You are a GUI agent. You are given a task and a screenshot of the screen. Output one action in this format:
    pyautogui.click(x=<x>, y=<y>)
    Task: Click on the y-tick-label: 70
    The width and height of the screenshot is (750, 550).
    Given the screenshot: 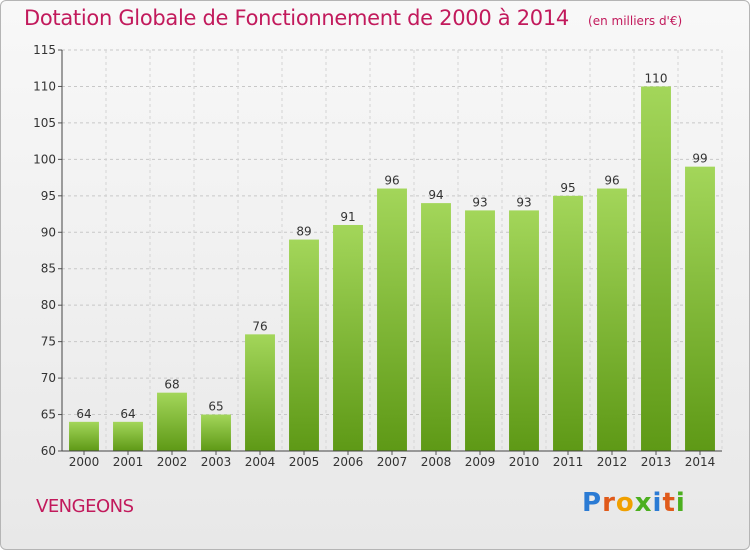 What is the action you would take?
    pyautogui.click(x=48, y=378)
    